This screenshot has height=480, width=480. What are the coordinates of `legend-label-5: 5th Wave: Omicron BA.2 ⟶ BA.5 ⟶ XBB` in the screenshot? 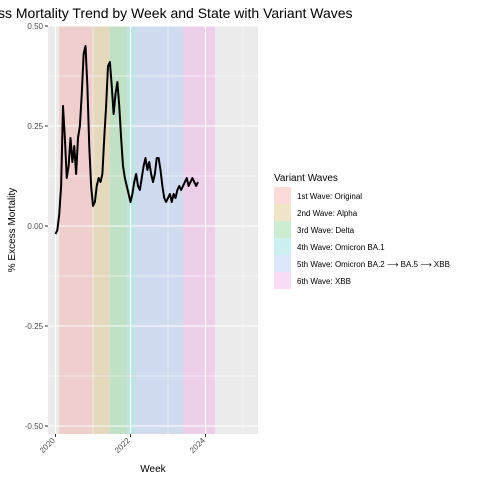 It's located at (373, 264).